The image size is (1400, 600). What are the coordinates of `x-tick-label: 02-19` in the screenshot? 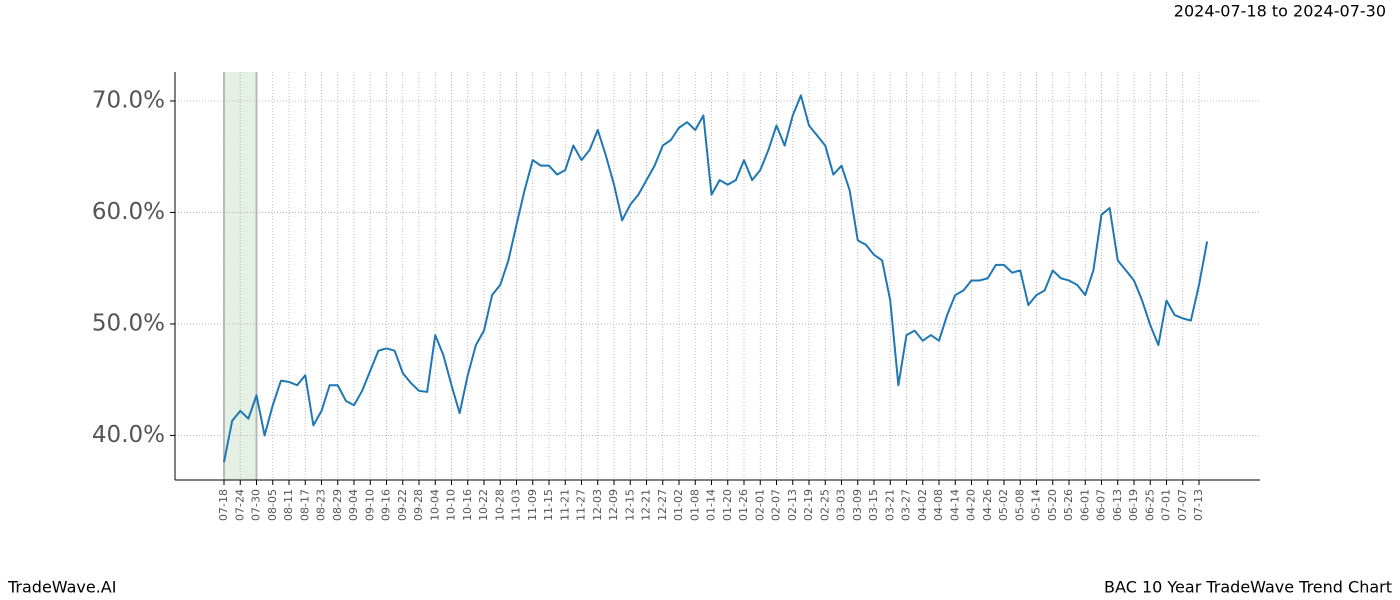 It's located at (808, 505).